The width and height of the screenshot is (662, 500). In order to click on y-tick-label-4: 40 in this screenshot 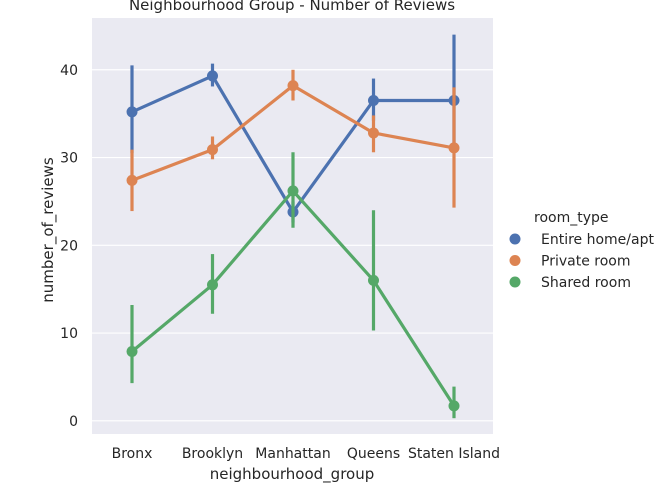, I will do `click(69, 71)`.